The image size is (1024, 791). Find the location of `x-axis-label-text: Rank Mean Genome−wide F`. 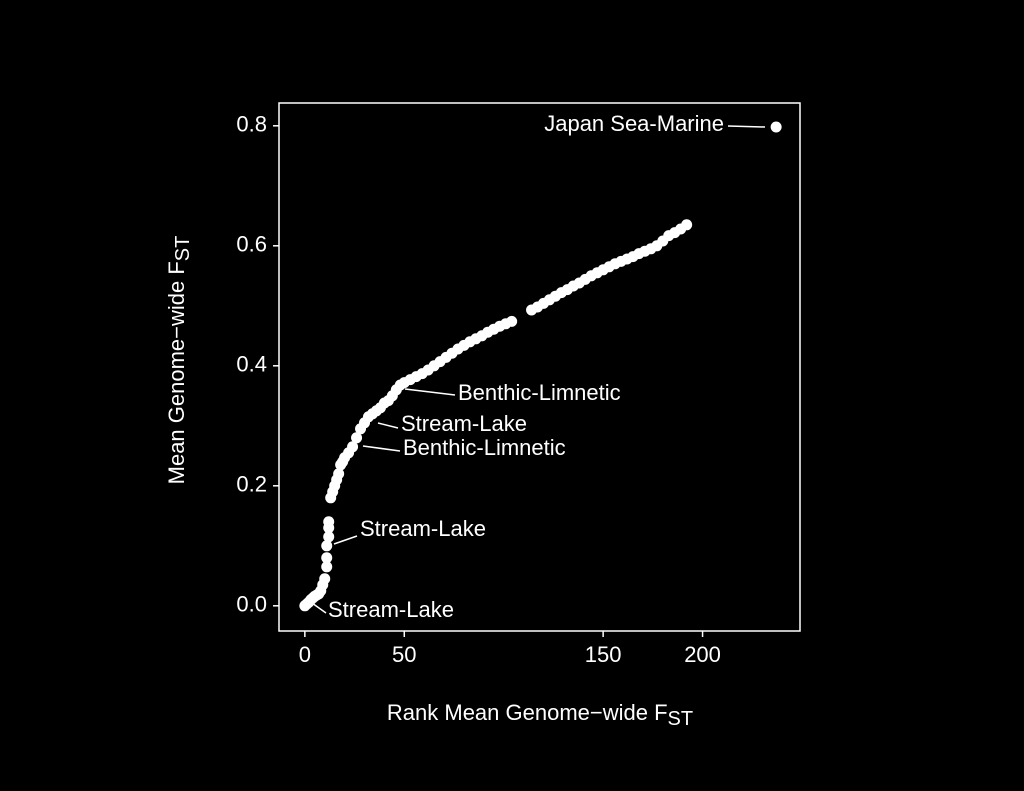

x-axis-label-text: Rank Mean Genome−wide F is located at coordinates (527, 712).